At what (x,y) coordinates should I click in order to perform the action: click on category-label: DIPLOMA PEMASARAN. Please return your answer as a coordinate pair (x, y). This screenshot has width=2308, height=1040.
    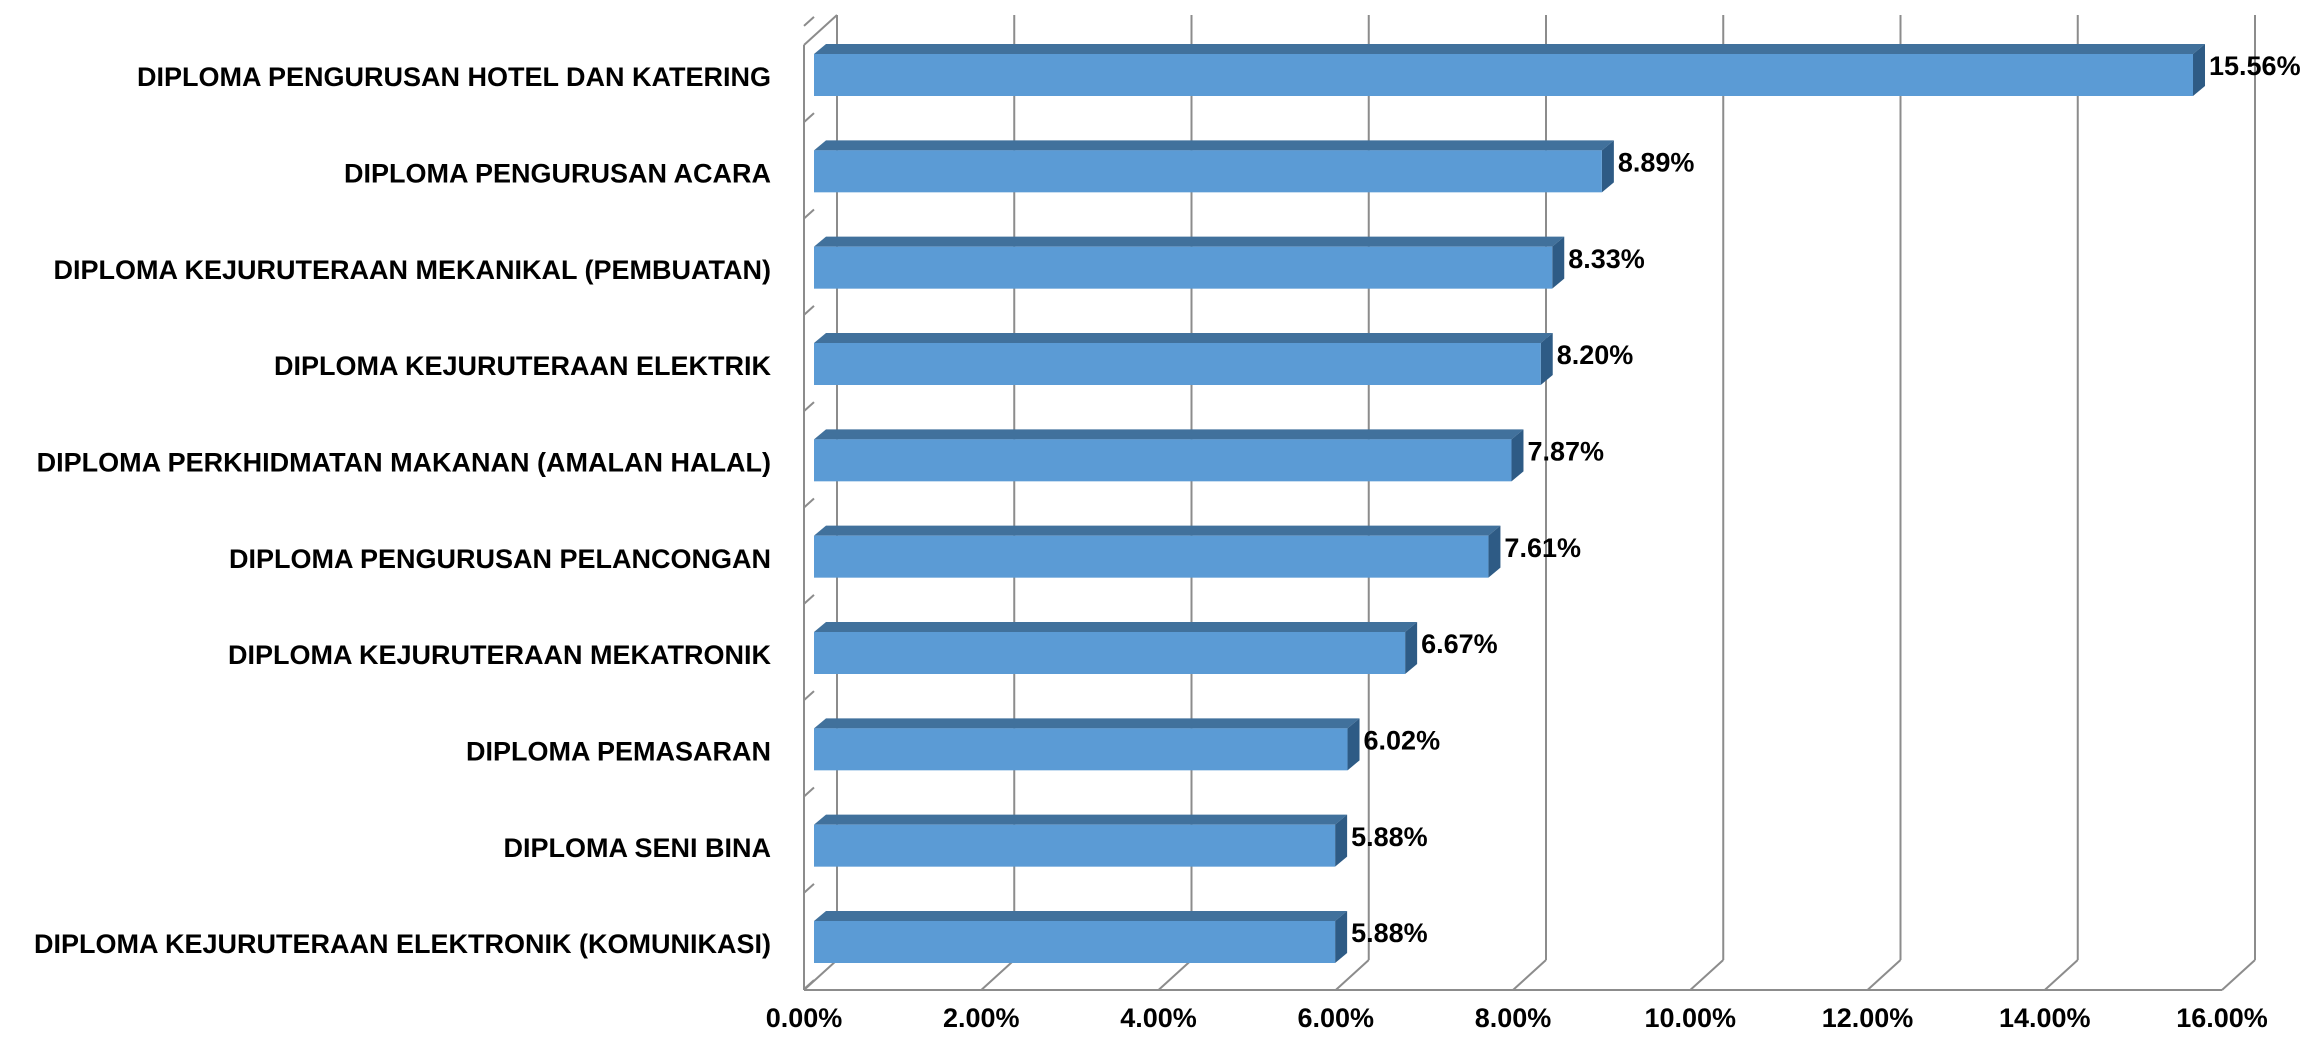
    Looking at the image, I should click on (618, 751).